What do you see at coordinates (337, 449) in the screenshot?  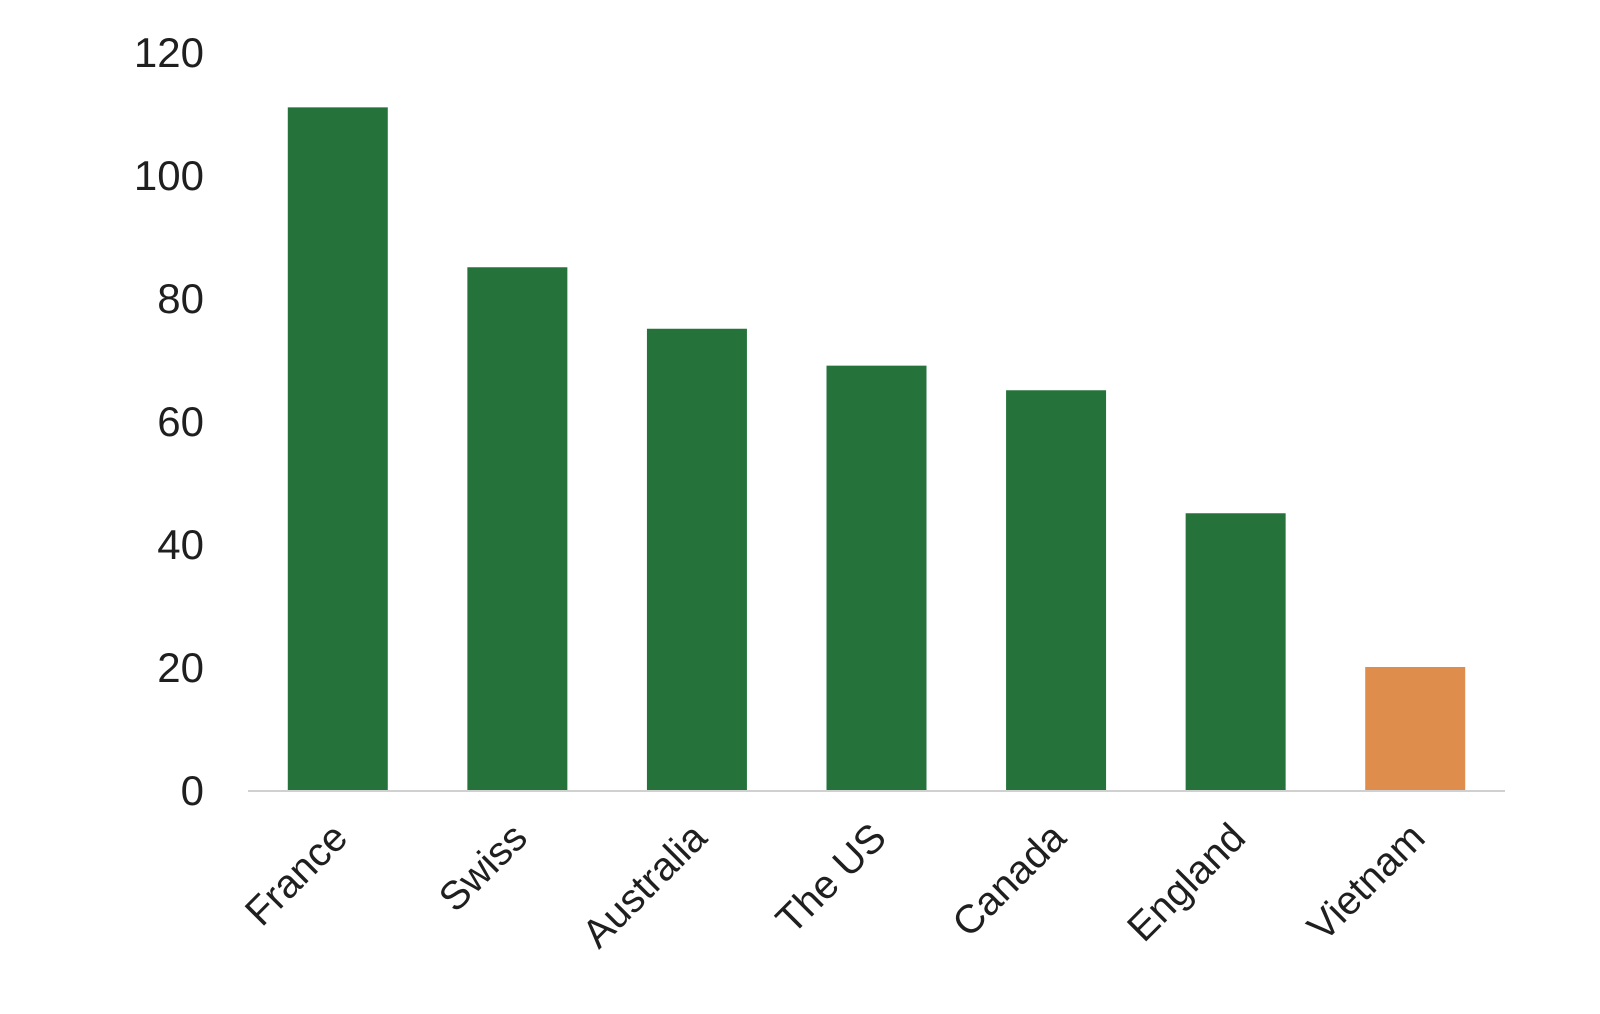 I see `bar-france` at bounding box center [337, 449].